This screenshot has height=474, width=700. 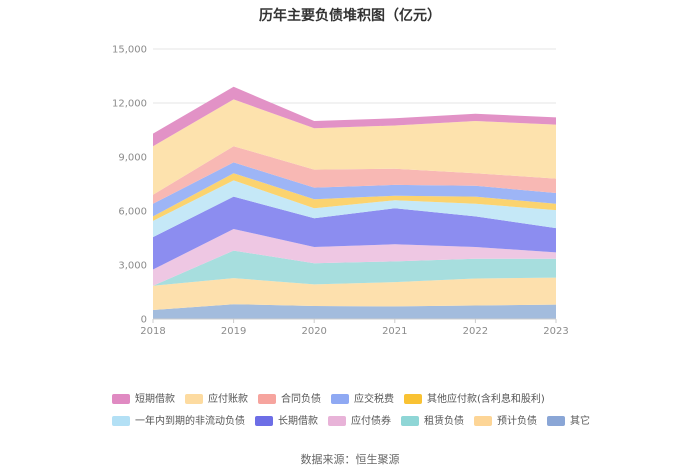 What do you see at coordinates (132, 212) in the screenshot?
I see `y-tick-label: 6,000` at bounding box center [132, 212].